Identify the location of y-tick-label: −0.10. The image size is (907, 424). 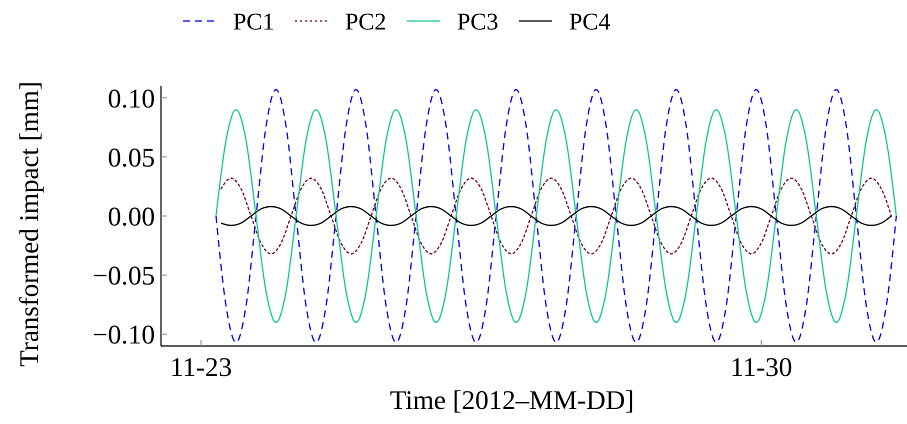
(123, 335).